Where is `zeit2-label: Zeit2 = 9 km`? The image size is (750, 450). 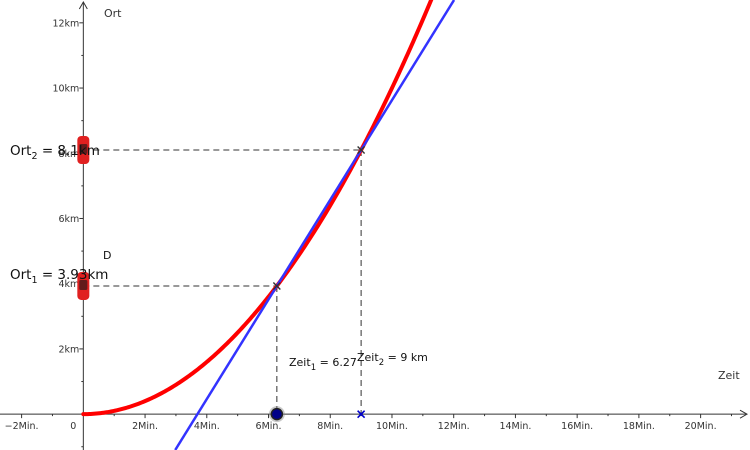
zeit2-label: Zeit2 = 9 km is located at coordinates (392, 359).